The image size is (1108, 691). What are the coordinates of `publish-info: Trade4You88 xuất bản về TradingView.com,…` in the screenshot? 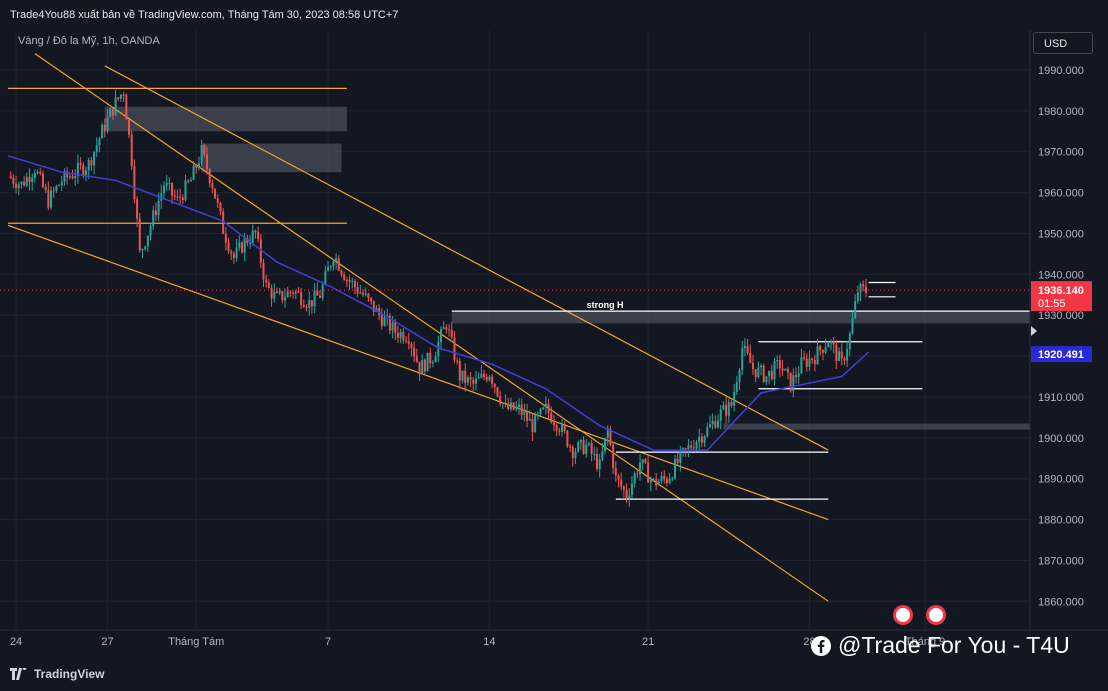 It's located at (204, 15).